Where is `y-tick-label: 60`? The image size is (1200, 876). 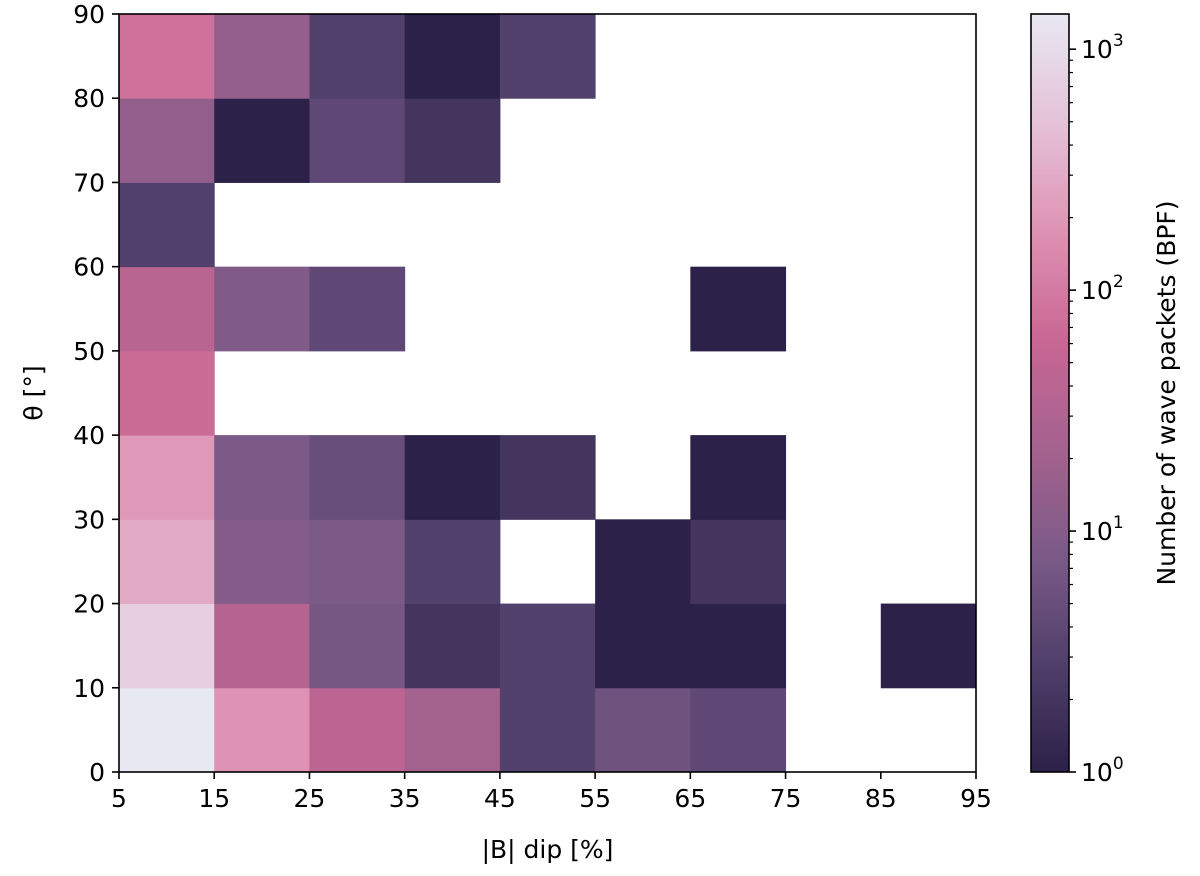
y-tick-label: 60 is located at coordinates (89, 267).